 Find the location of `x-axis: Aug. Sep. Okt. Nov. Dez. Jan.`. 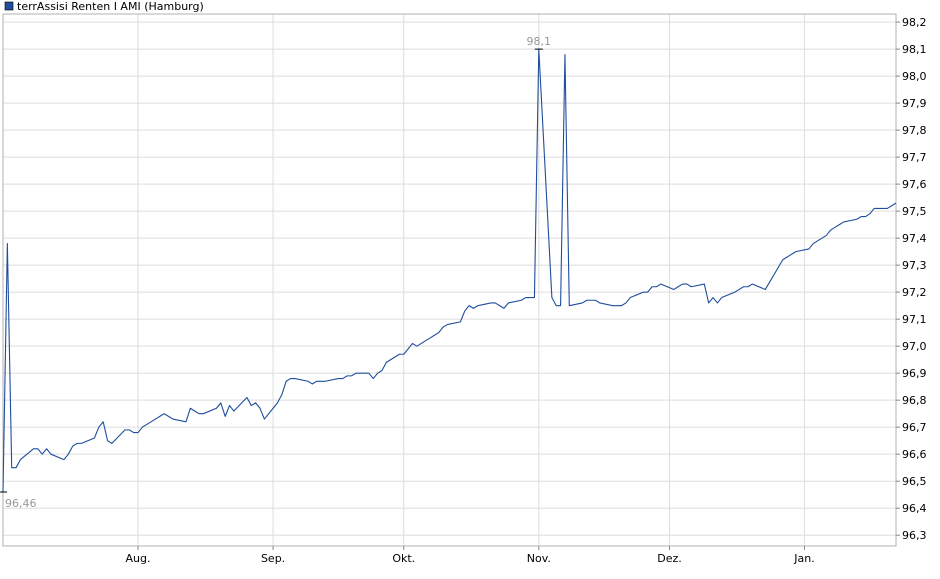

x-axis: Aug. Sep. Okt. Nov. Dez. Jan. is located at coordinates (470, 555).